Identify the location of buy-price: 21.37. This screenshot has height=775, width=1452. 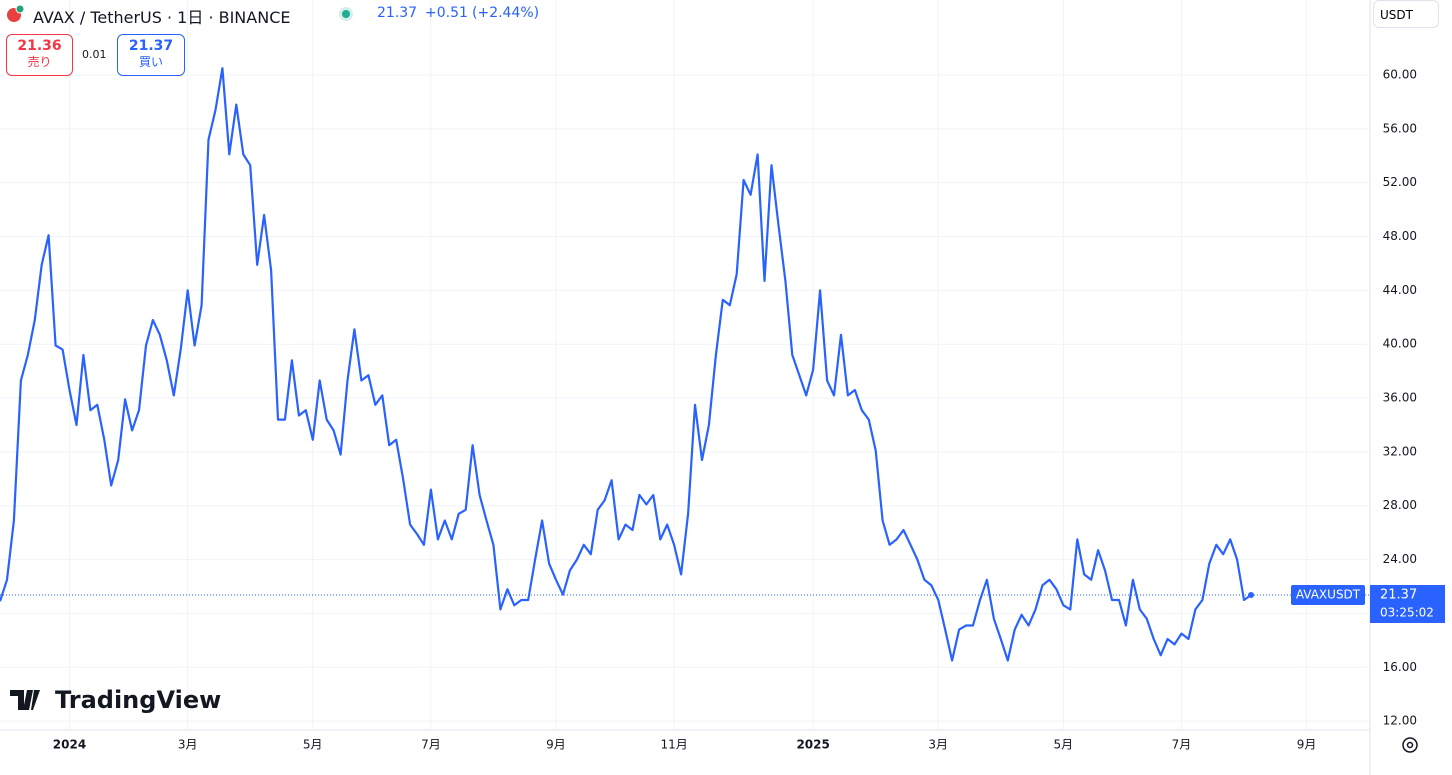
(151, 46).